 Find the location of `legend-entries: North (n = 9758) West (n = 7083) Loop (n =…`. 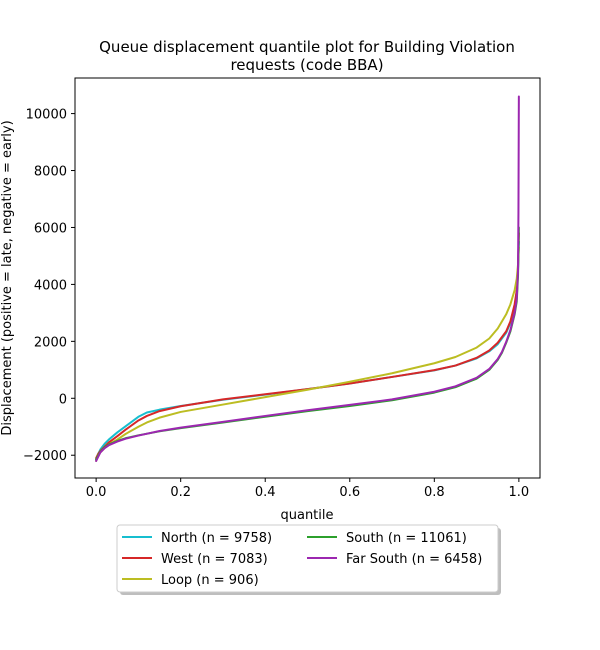

legend-entries: North (n = 9758) West (n = 7083) Loop (n =… is located at coordinates (302, 559).